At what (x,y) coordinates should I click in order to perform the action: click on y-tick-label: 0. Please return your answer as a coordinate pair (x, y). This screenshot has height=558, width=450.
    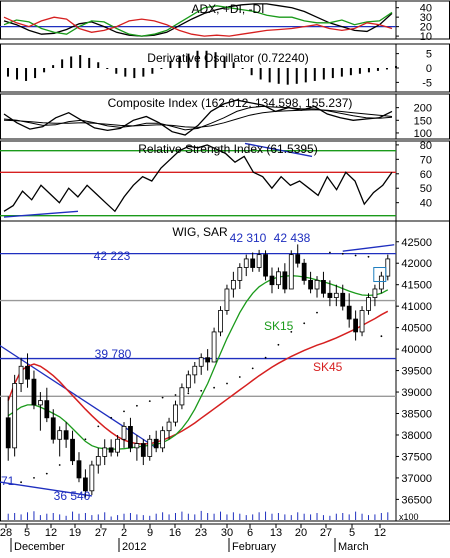
    Looking at the image, I should click on (429, 69).